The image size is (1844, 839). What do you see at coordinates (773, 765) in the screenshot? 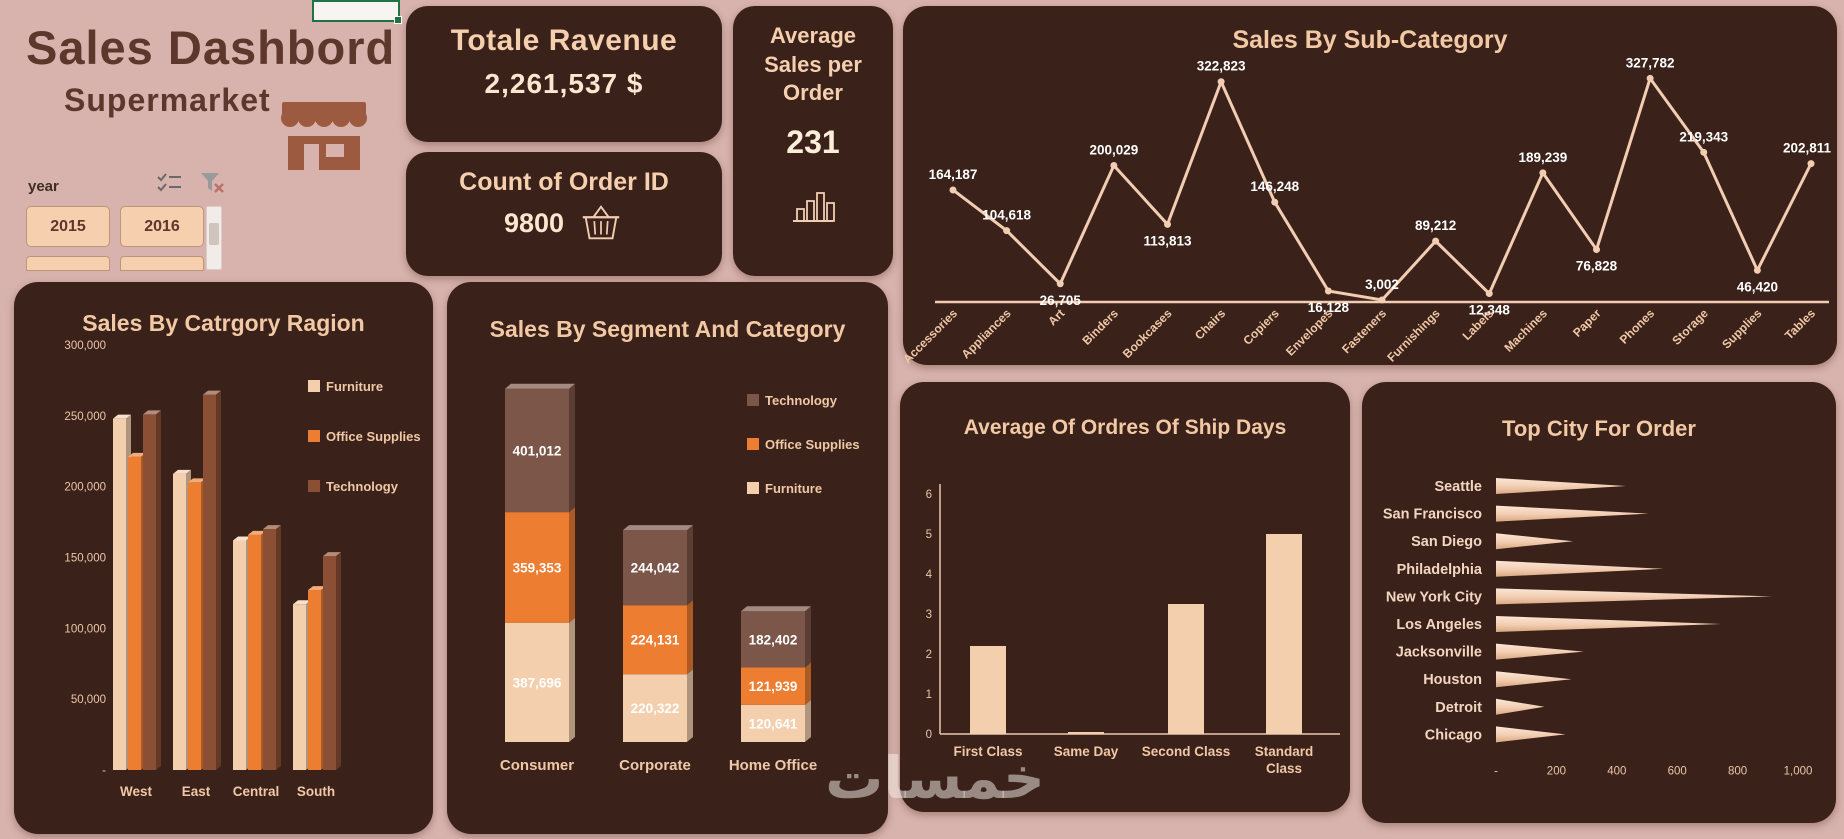
I see `svg-text: Home Office` at bounding box center [773, 765].